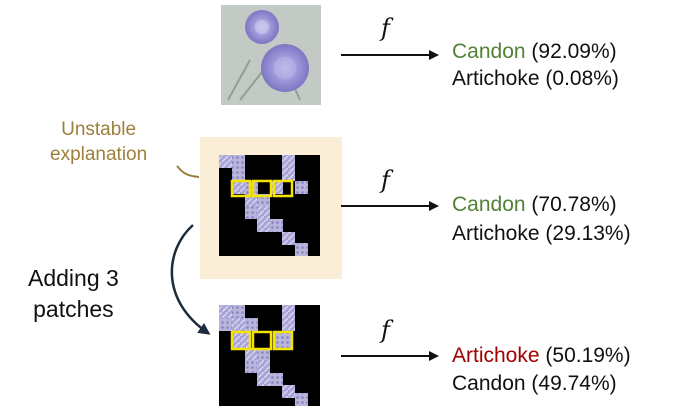 This screenshot has width=687, height=414. I want to click on prediction-row2-top: Candon (70.78%), so click(534, 205).